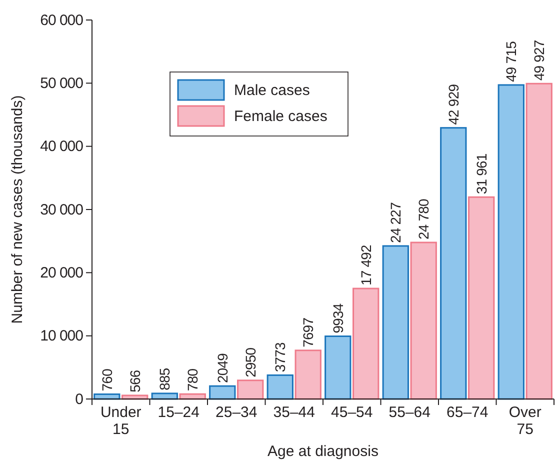 The width and height of the screenshot is (558, 461). I want to click on data-label: 49 715, so click(511, 61).